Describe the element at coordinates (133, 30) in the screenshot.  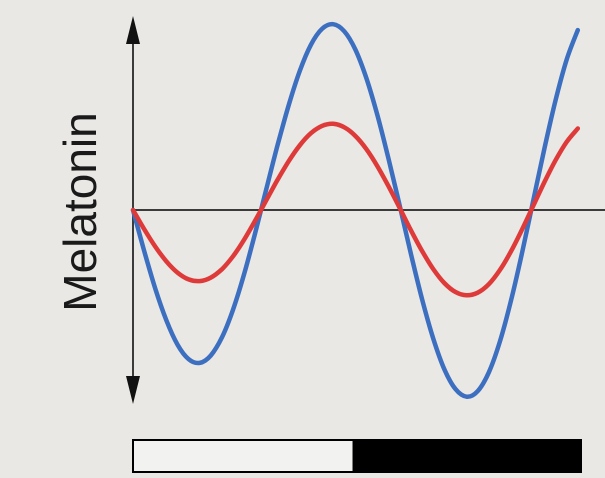
I see `y-axis-arrow-up` at that location.